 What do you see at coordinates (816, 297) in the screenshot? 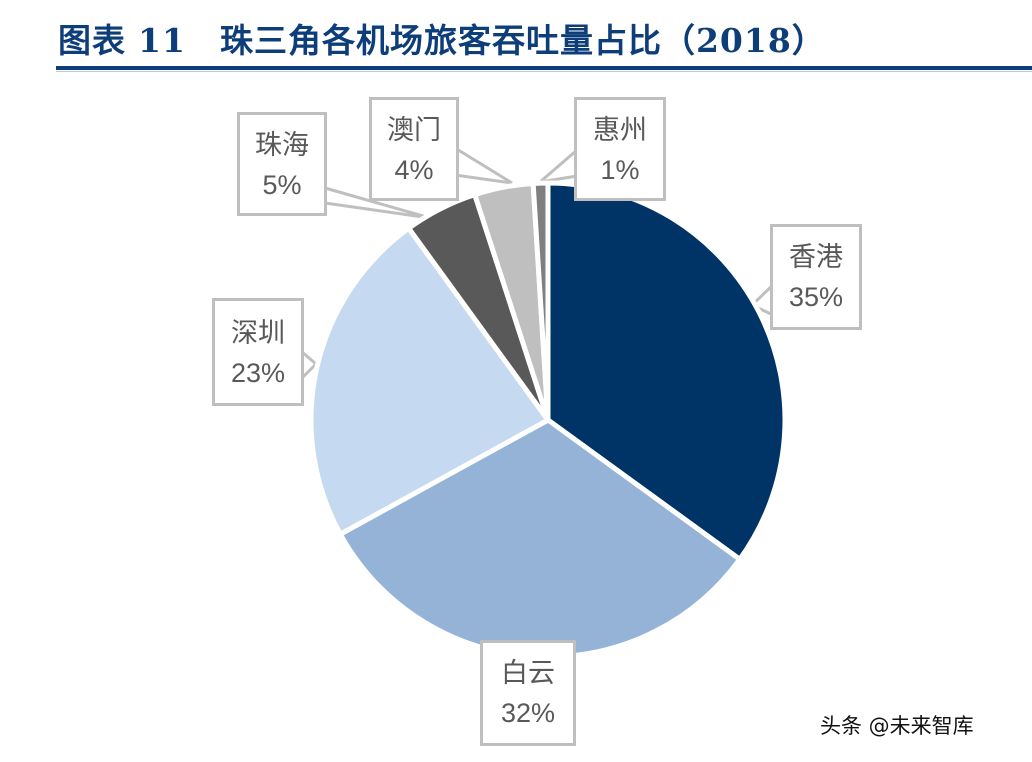
I see `callout-value: 35%` at bounding box center [816, 297].